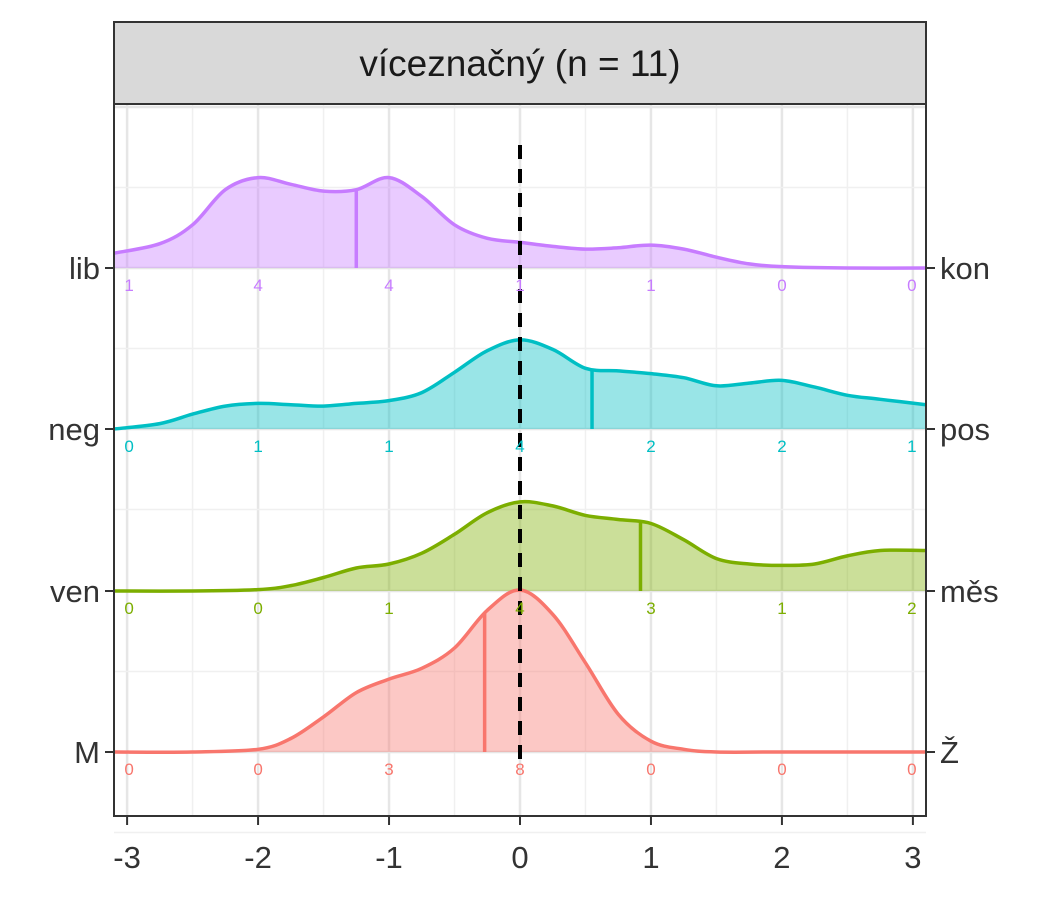  I want to click on density-line-lib, so click(520, 222).